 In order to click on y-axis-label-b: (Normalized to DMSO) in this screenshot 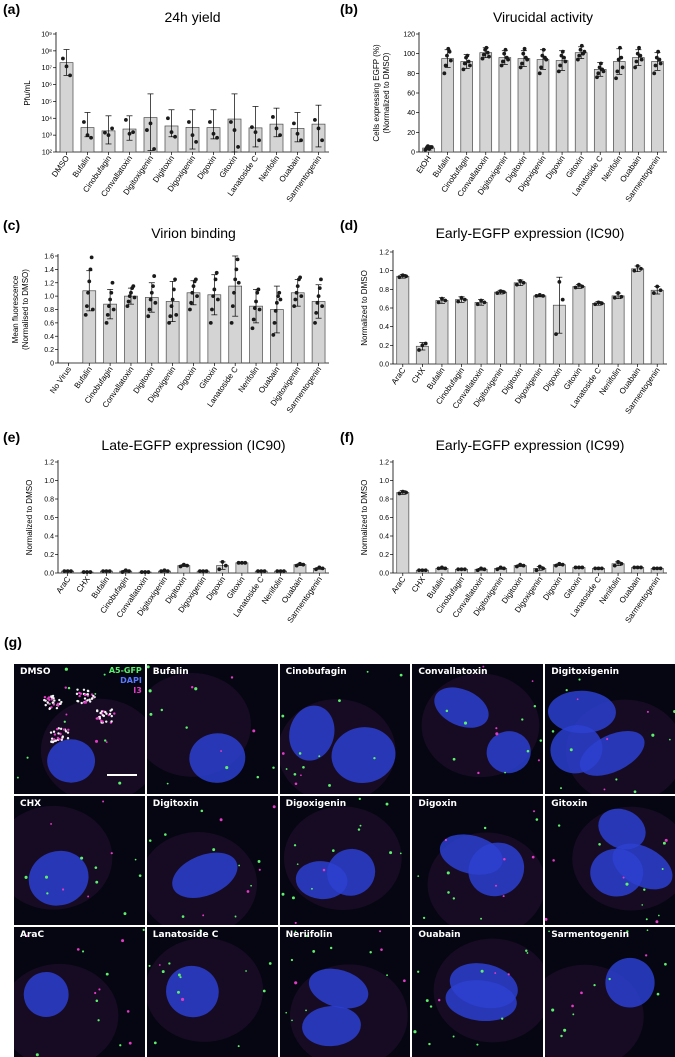, I will do `click(386, 92)`.